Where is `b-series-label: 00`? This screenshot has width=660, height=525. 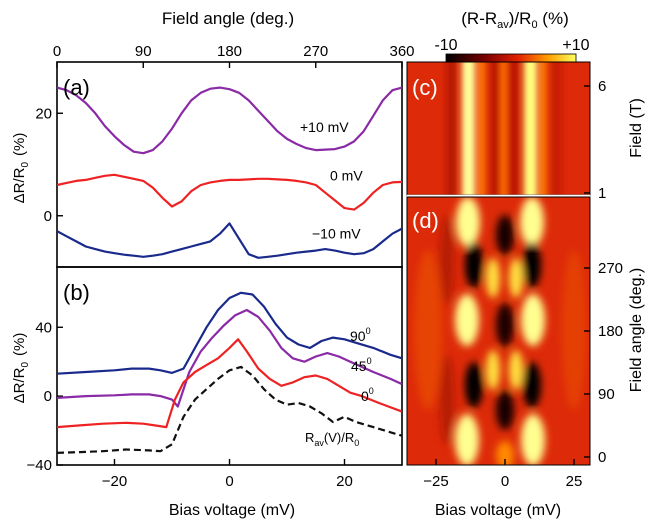
b-series-label: 00 is located at coordinates (367, 395).